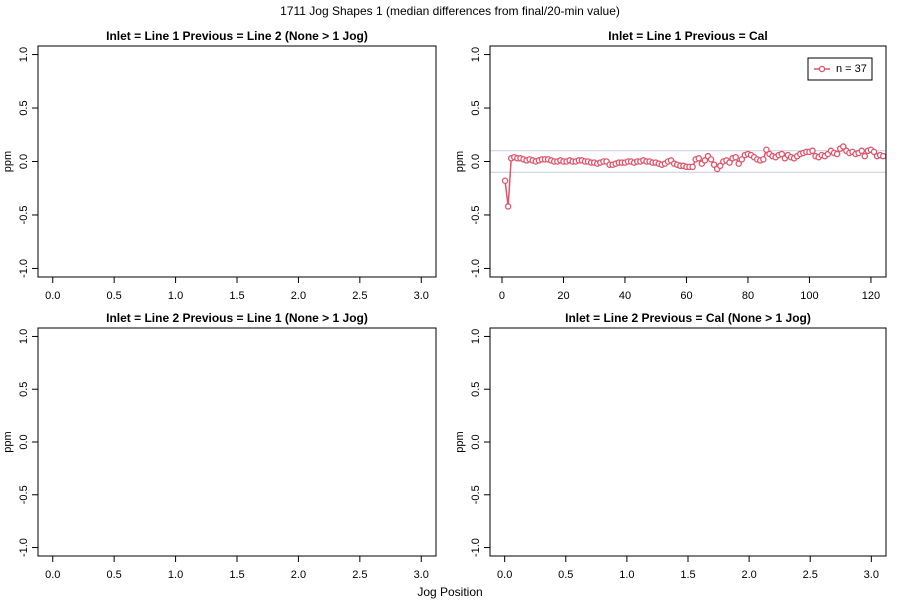 This screenshot has height=600, width=900. Describe the element at coordinates (686, 296) in the screenshot. I see `x-tick-label: 60` at that location.